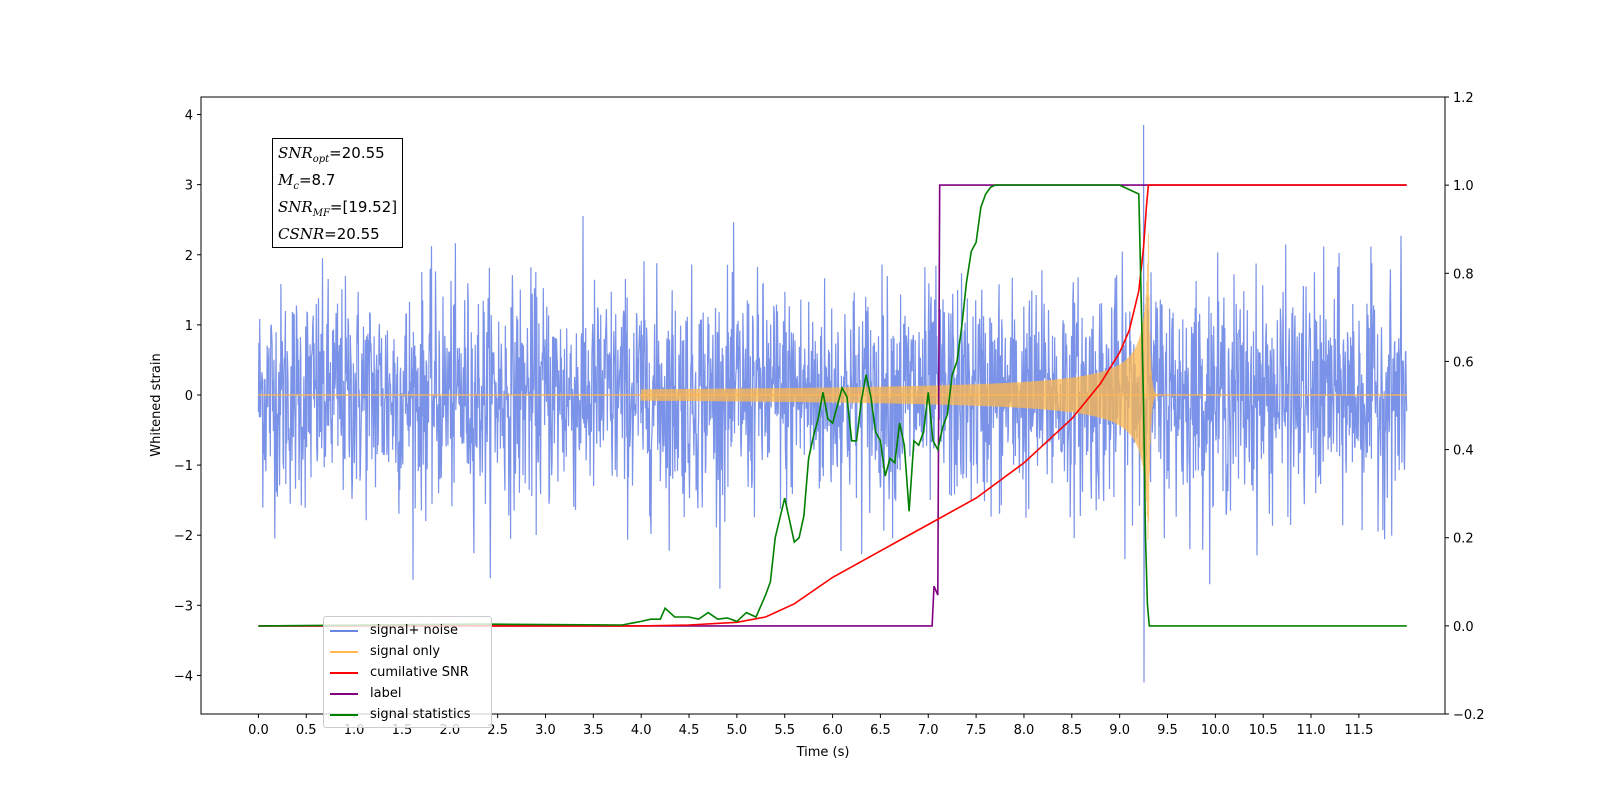 Image resolution: width=1600 pixels, height=800 pixels. Describe the element at coordinates (307, 181) in the screenshot. I see `mc-row: Mc=8.7` at that location.